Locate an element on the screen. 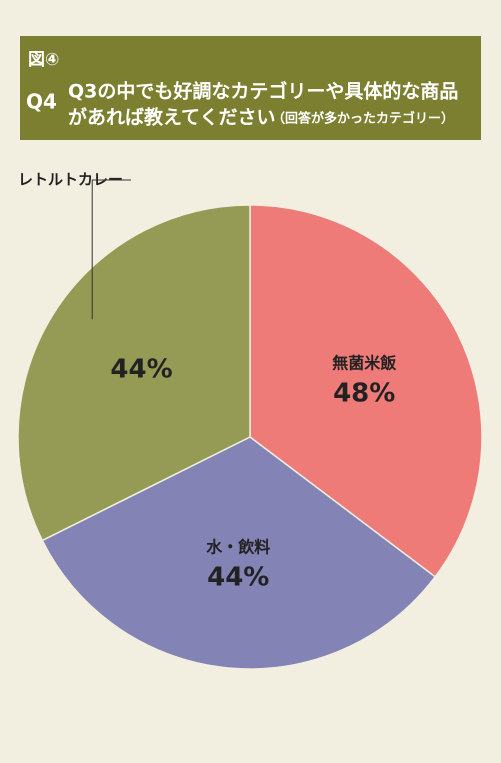 The width and height of the screenshot is (501, 763). figure-label: 図④ is located at coordinates (43, 60).